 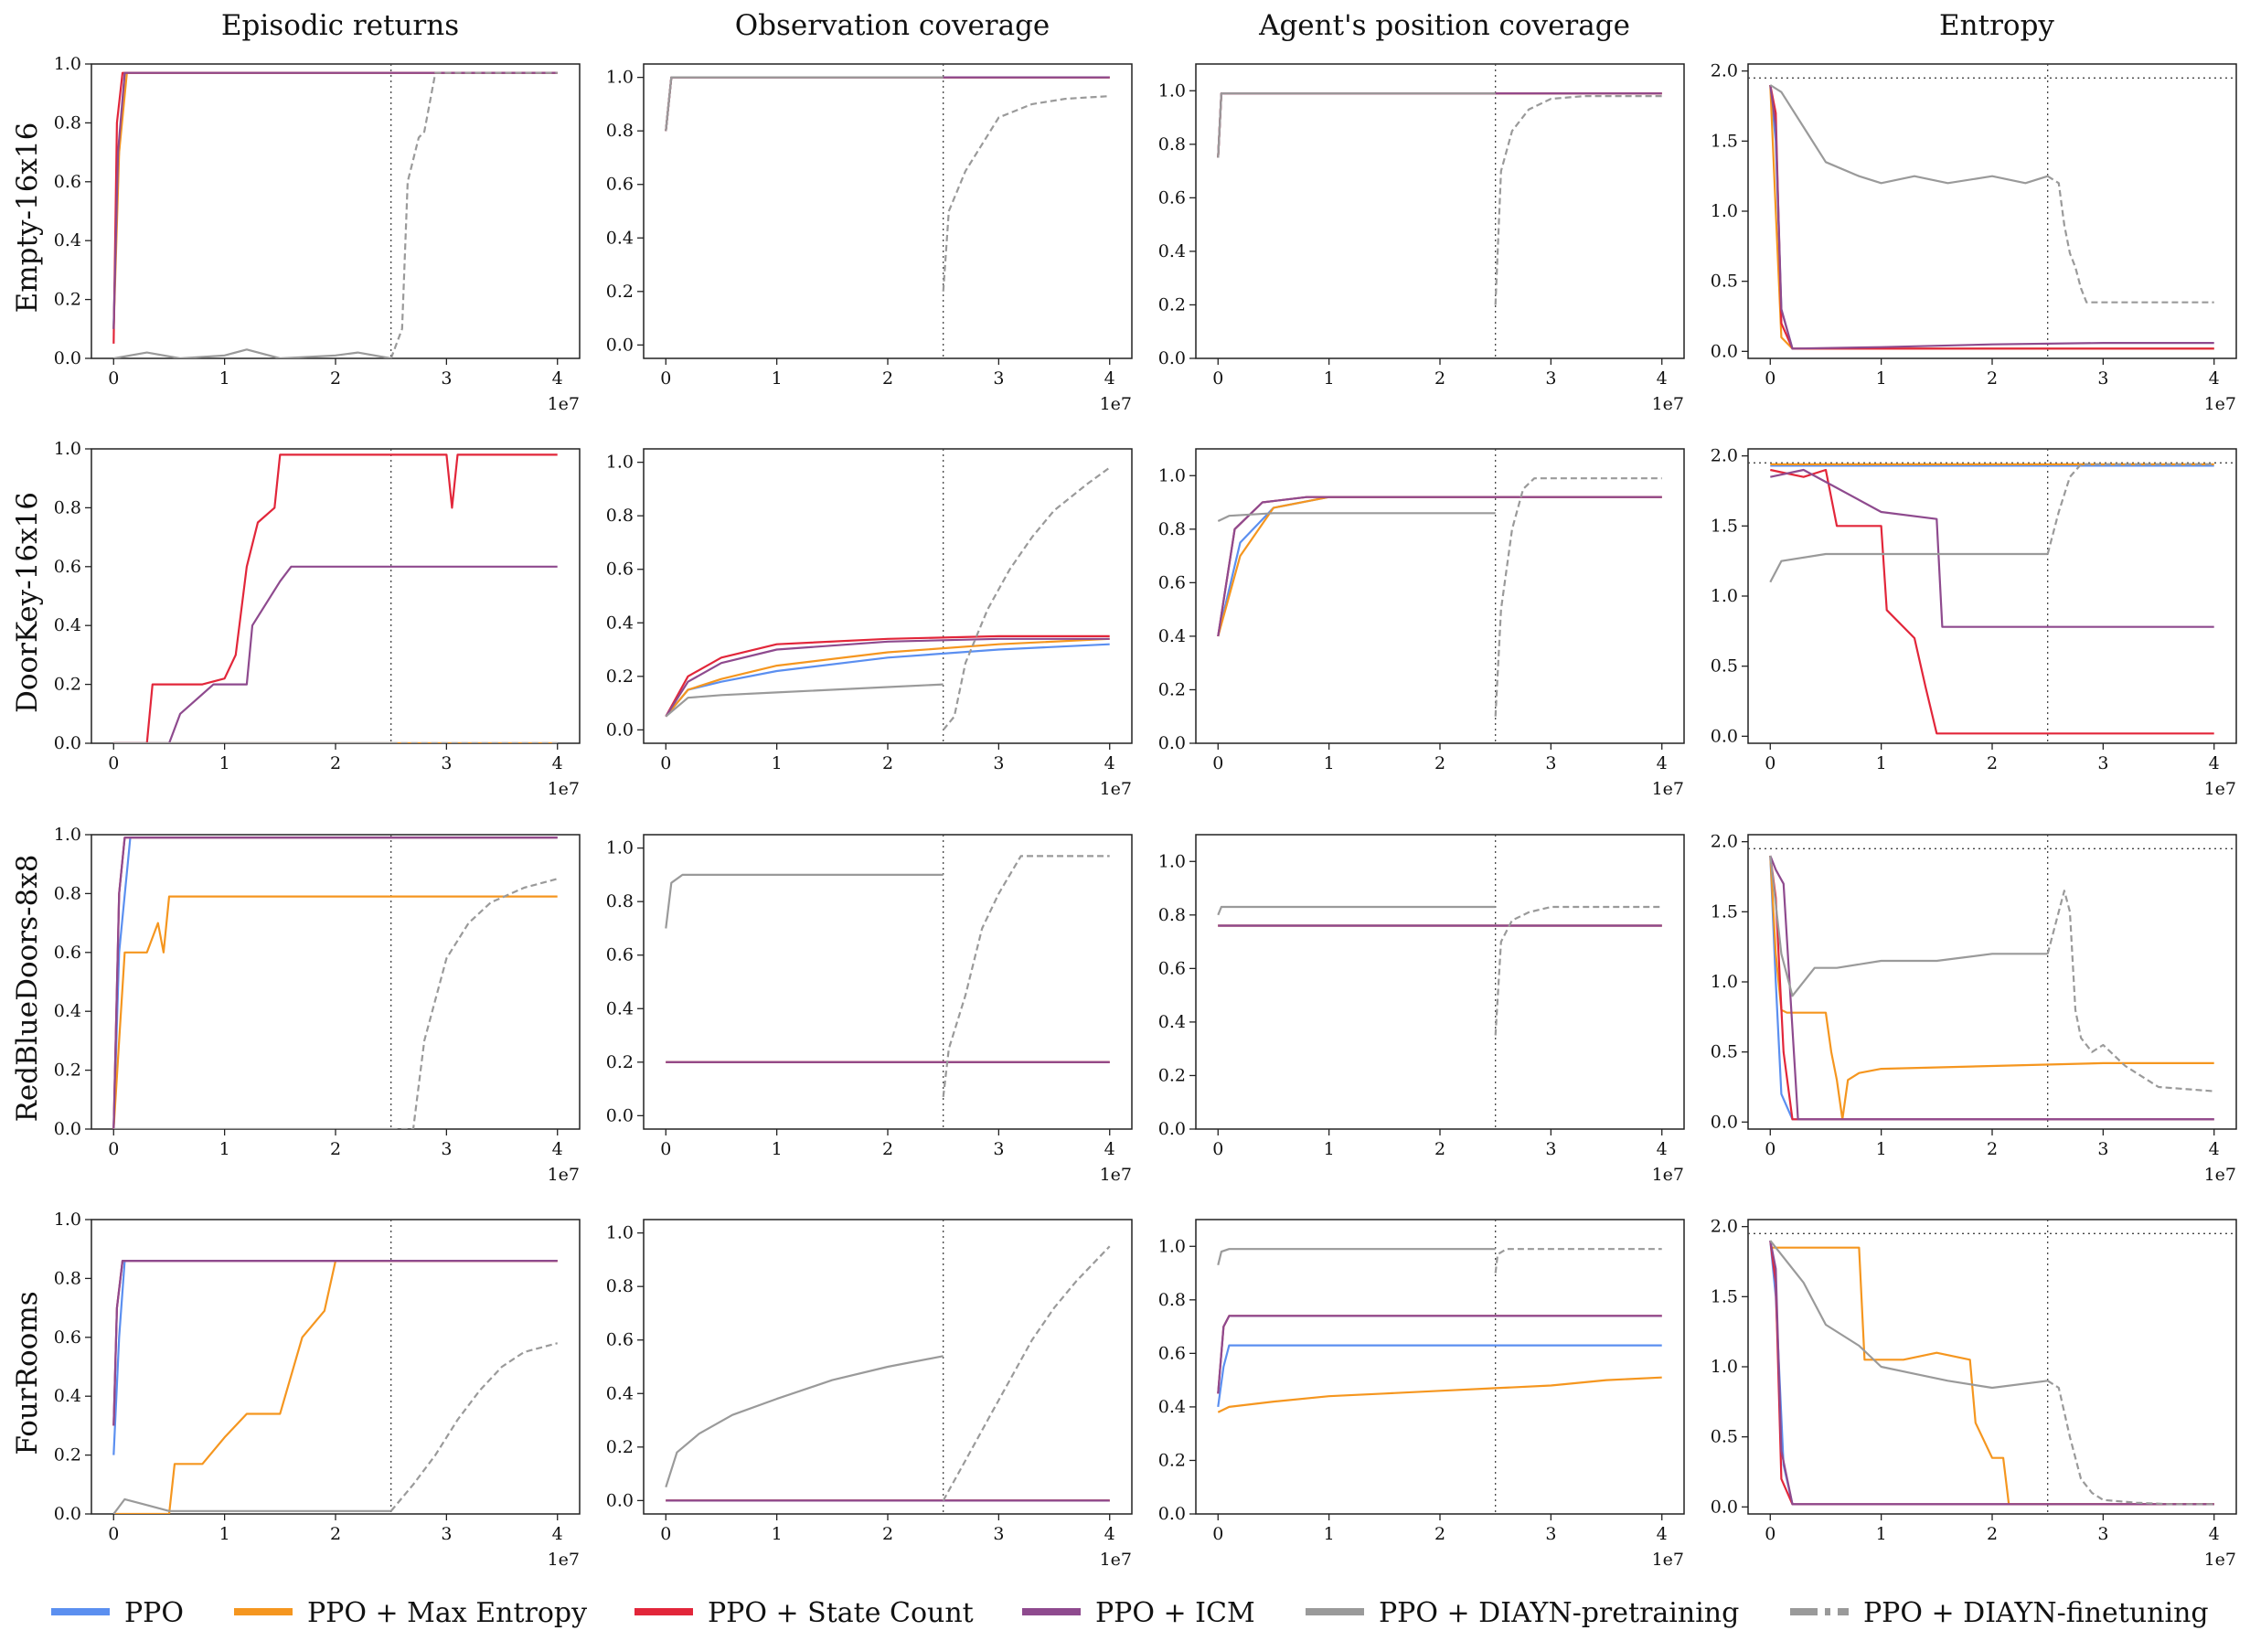 What do you see at coordinates (1172, 1075) in the screenshot?
I see `panel-redbluedoors-position-ytick-label: 0.2` at bounding box center [1172, 1075].